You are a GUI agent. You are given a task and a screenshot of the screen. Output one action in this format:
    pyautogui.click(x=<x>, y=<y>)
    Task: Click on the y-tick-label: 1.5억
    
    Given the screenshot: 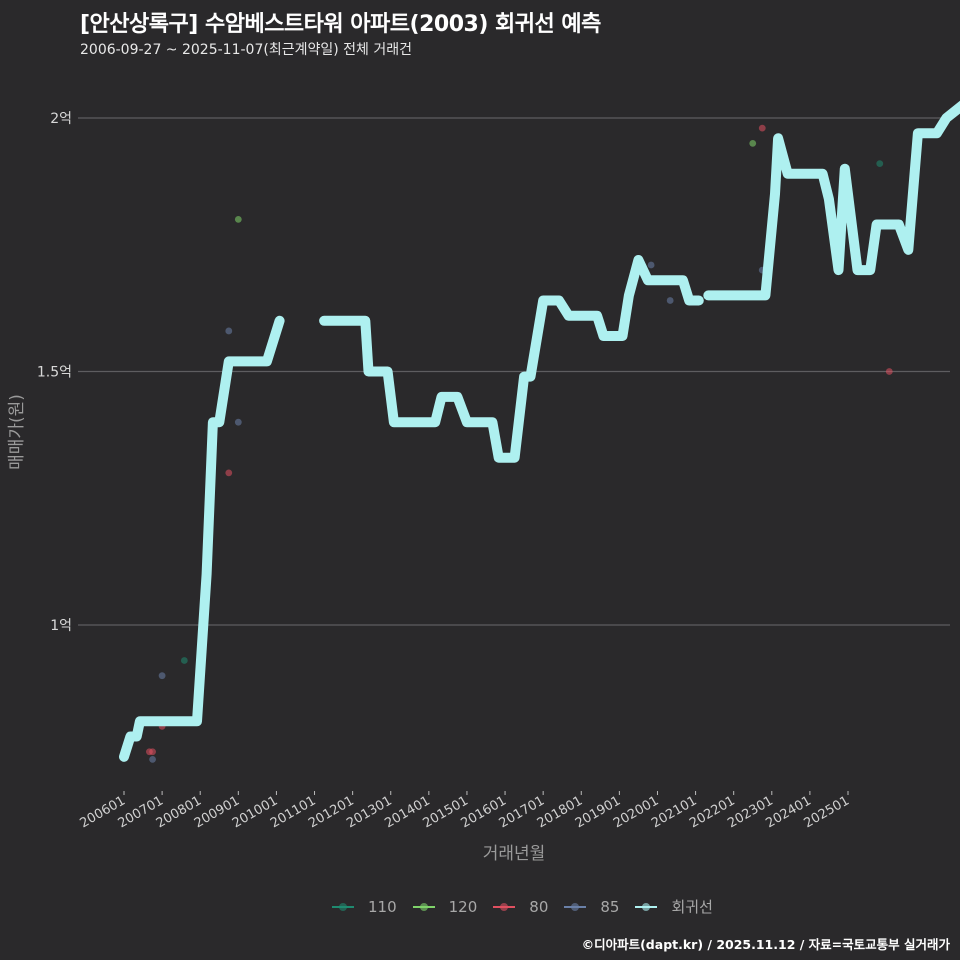 What is the action you would take?
    pyautogui.click(x=54, y=373)
    